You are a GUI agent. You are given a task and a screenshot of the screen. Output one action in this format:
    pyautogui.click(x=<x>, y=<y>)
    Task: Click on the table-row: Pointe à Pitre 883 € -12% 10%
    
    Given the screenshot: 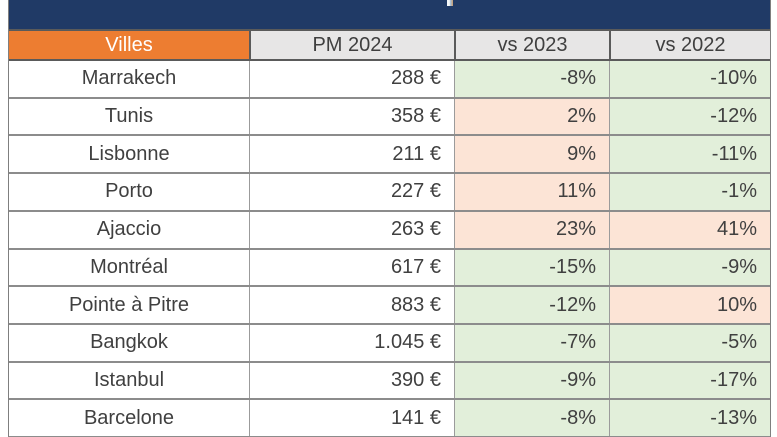 What is the action you would take?
    pyautogui.click(x=389, y=306)
    